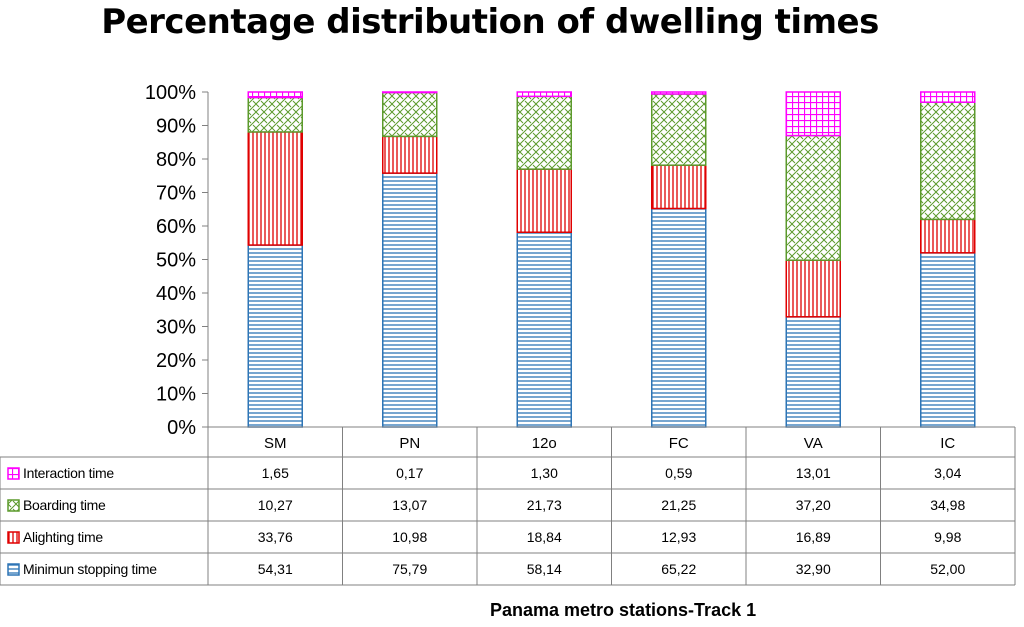 The width and height of the screenshot is (1024, 627). Describe the element at coordinates (176, 194) in the screenshot. I see `y-tick-label: 70%` at that location.